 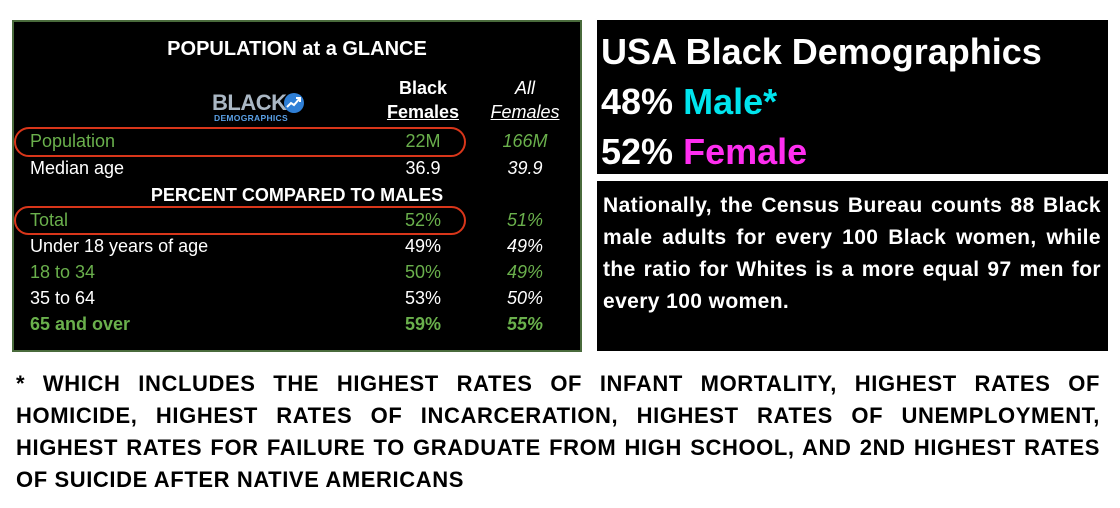 What do you see at coordinates (525, 100) in the screenshot?
I see `column-header-all-females: All Females` at bounding box center [525, 100].